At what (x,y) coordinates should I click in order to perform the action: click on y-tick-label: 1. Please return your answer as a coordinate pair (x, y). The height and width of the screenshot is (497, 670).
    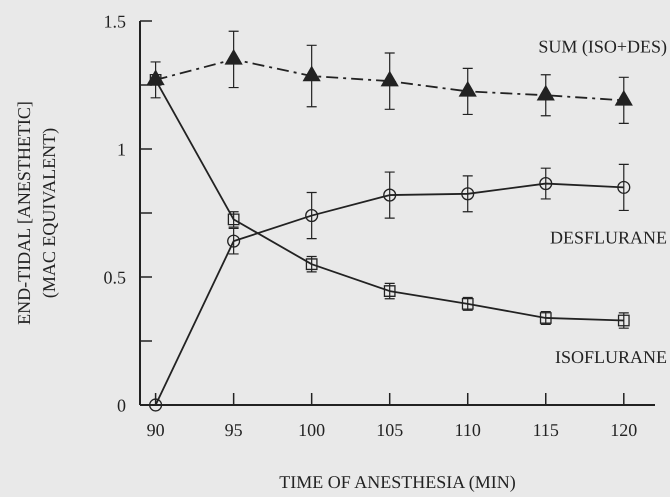
    Looking at the image, I should click on (121, 149).